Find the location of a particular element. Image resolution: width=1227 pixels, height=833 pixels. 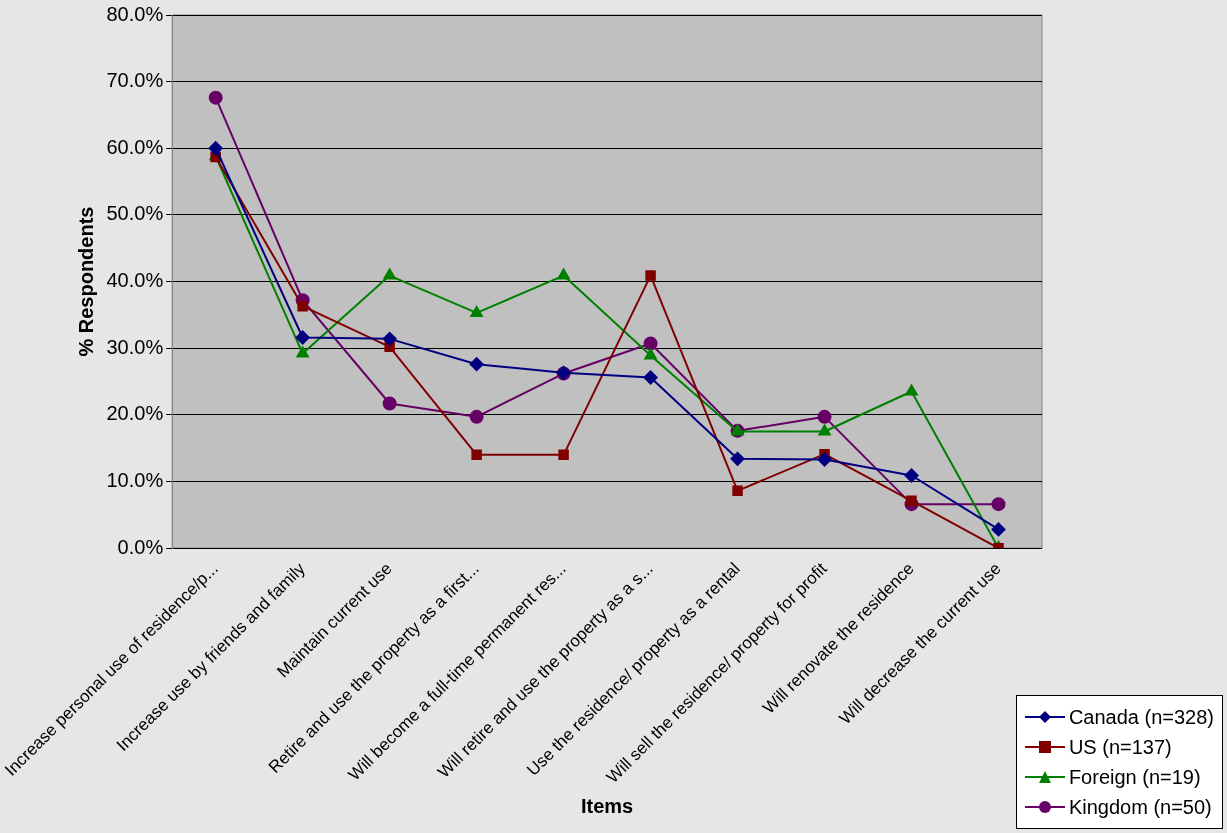

y-tick-label: 0.0% is located at coordinates (140, 546).